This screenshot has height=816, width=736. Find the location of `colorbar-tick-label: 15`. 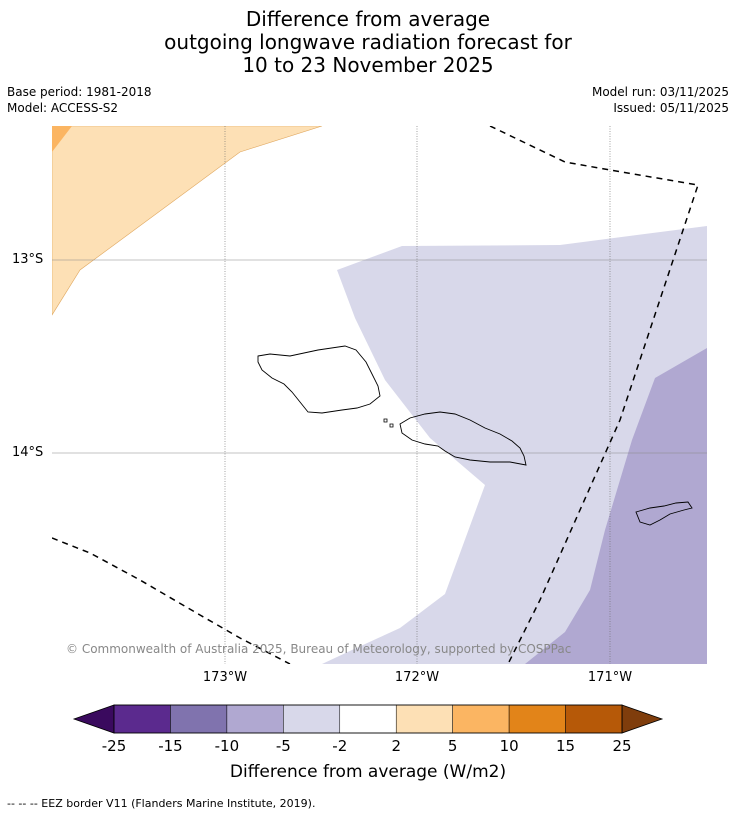

colorbar-tick-label: 15 is located at coordinates (566, 746).